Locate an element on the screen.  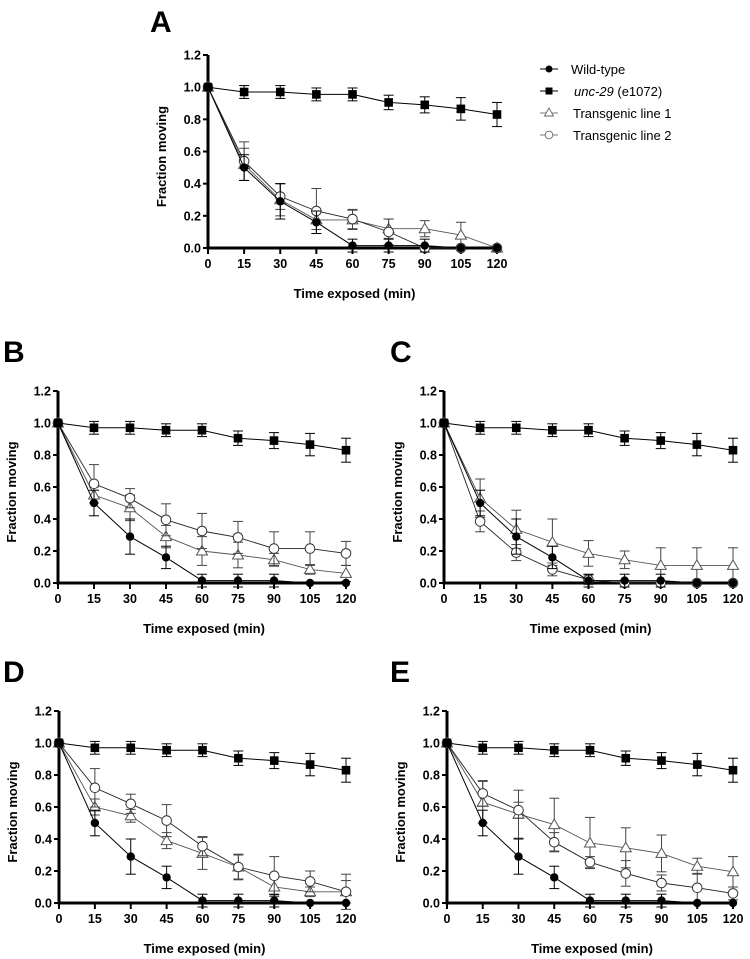
x-tick-label: 0 is located at coordinates (444, 599).